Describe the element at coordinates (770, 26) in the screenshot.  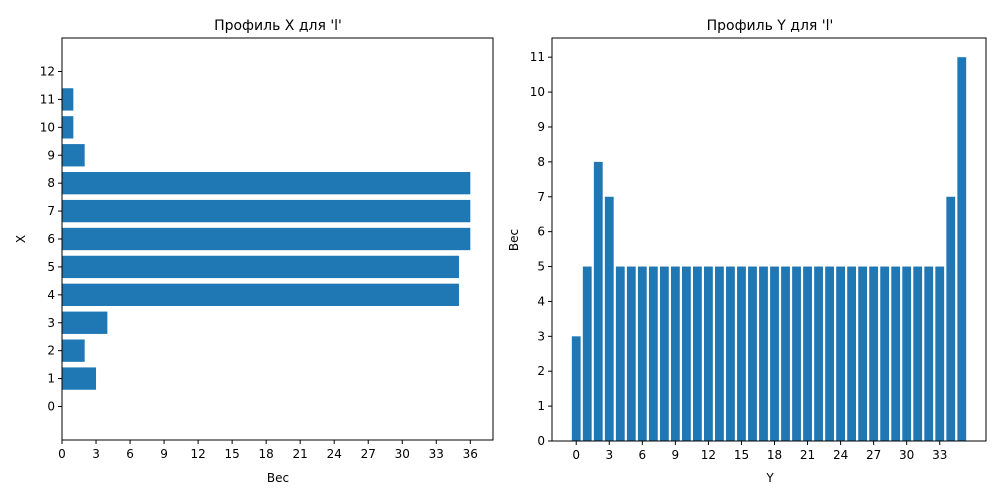
I see `chart-title-y-profile: Профиль Y для 'l'` at that location.